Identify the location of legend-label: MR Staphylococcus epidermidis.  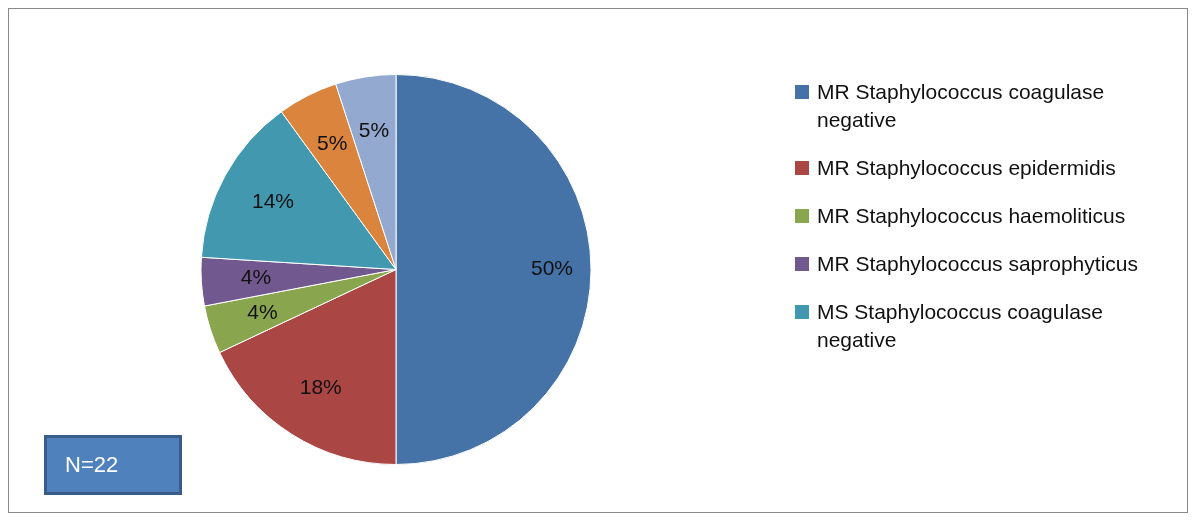
(966, 168).